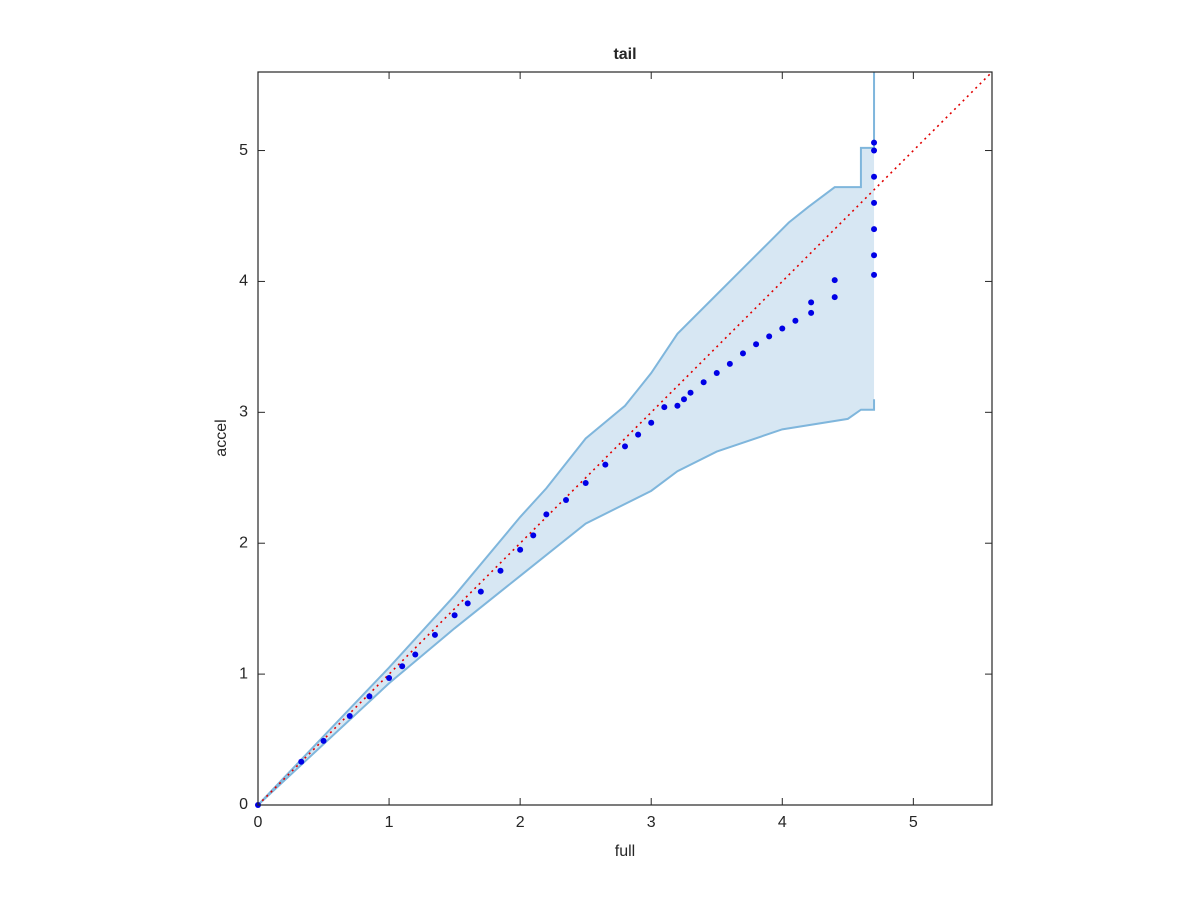  I want to click on y-axis-label: accel, so click(221, 437).